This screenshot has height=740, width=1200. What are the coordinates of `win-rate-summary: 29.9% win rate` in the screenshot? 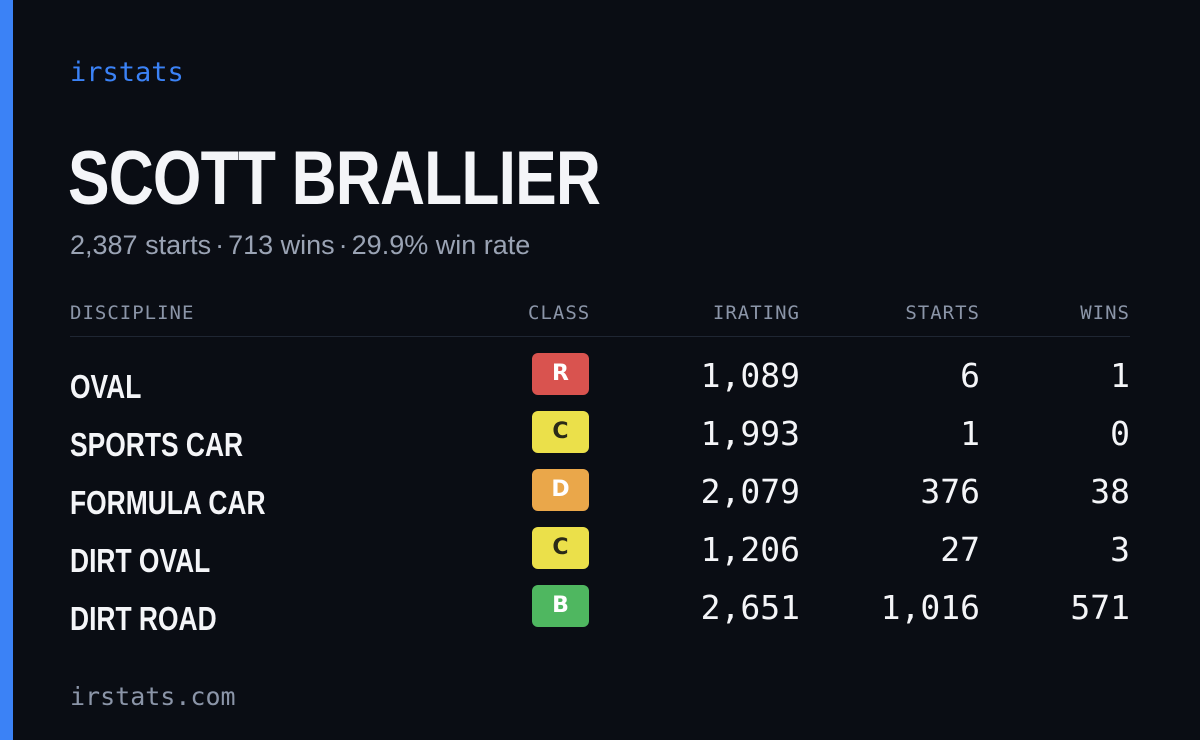 It's located at (441, 245).